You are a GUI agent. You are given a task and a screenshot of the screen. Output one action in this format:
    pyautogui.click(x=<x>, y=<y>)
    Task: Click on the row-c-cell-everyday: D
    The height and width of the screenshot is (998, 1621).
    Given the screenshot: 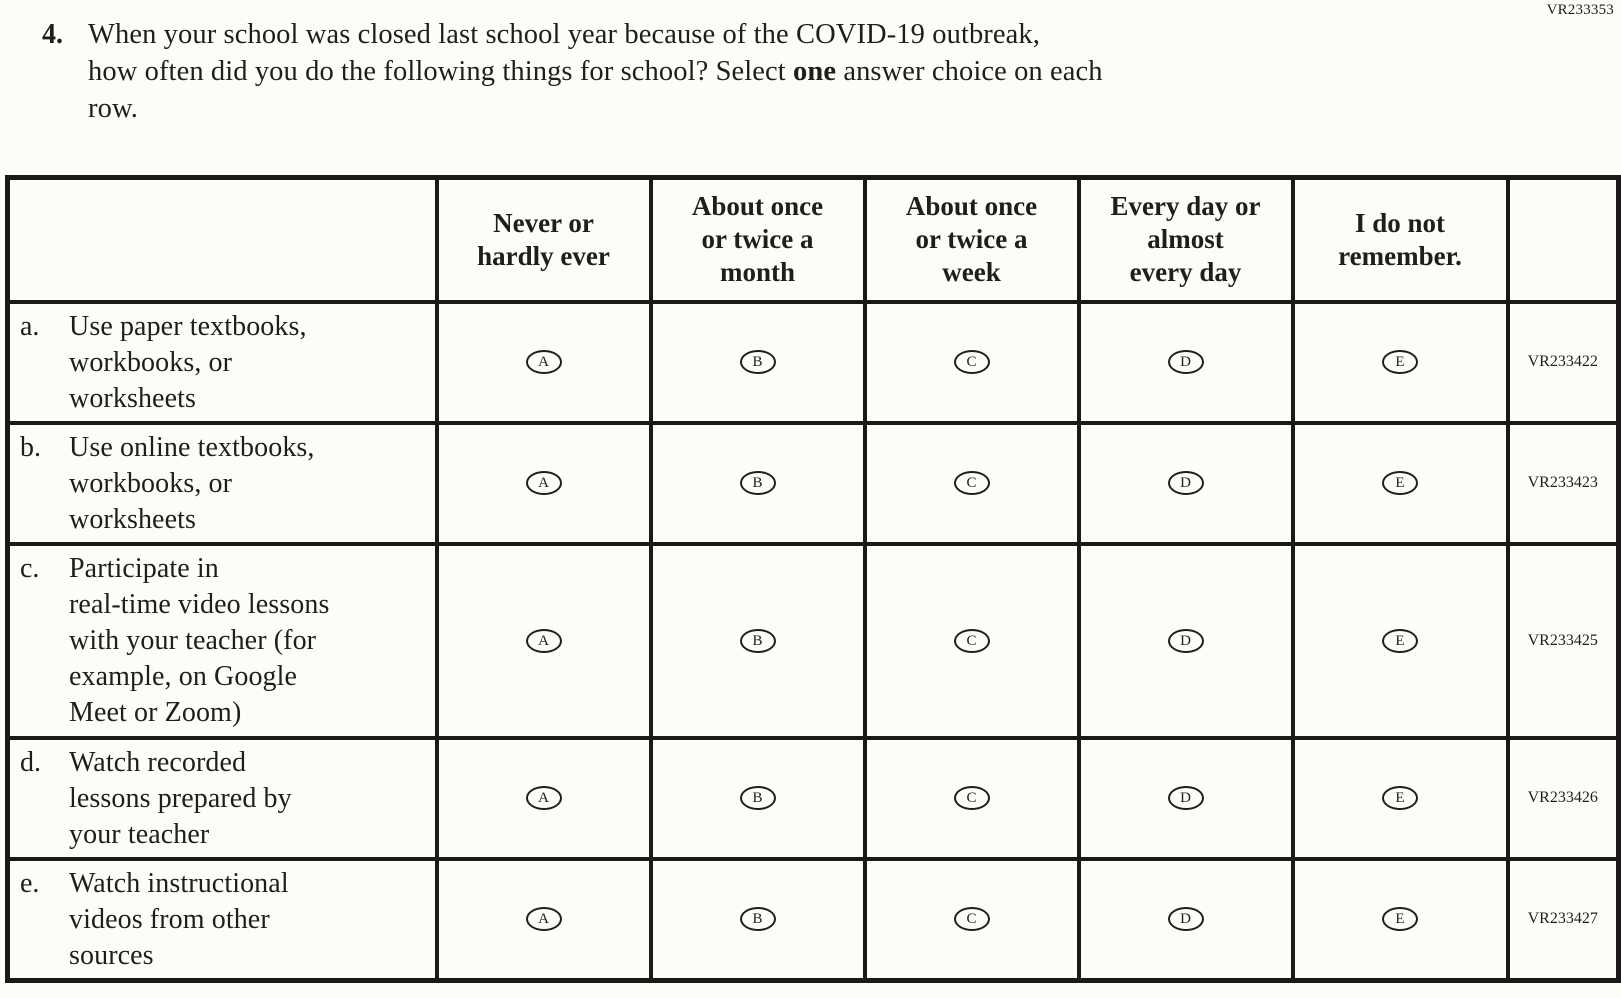 What is the action you would take?
    pyautogui.click(x=1185, y=640)
    